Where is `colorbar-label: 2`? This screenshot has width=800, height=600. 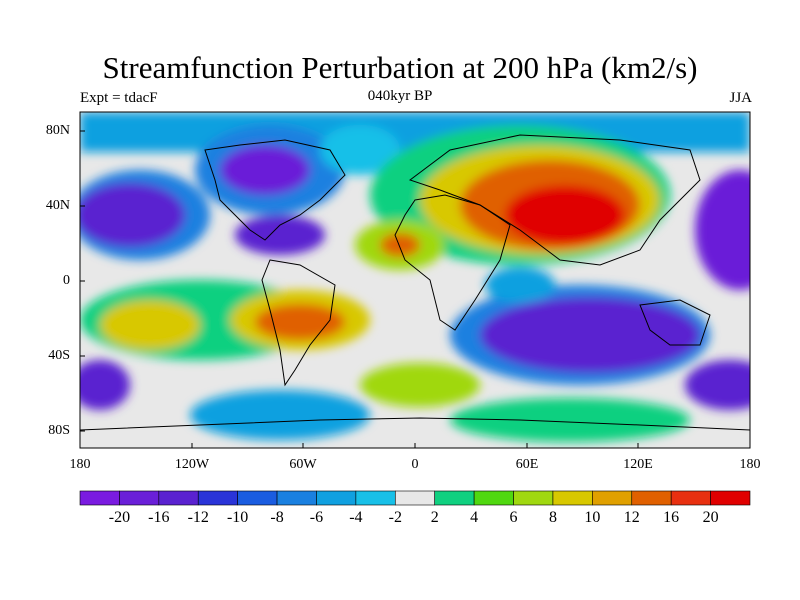 colorbar-label: 2 is located at coordinates (434, 517).